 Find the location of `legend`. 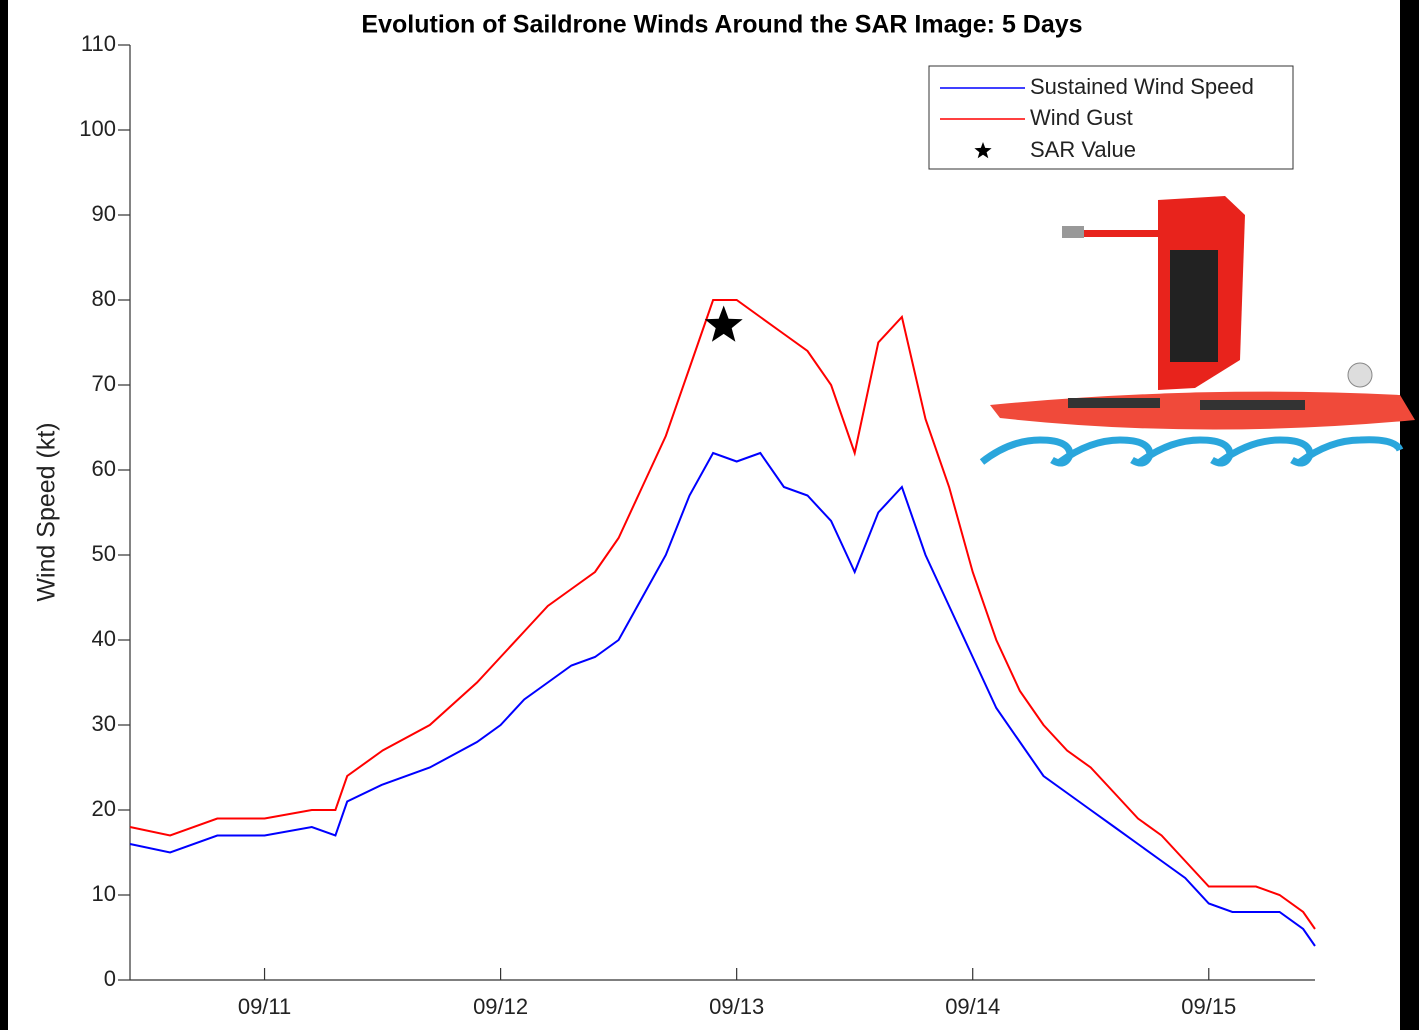

legend is located at coordinates (1111, 117).